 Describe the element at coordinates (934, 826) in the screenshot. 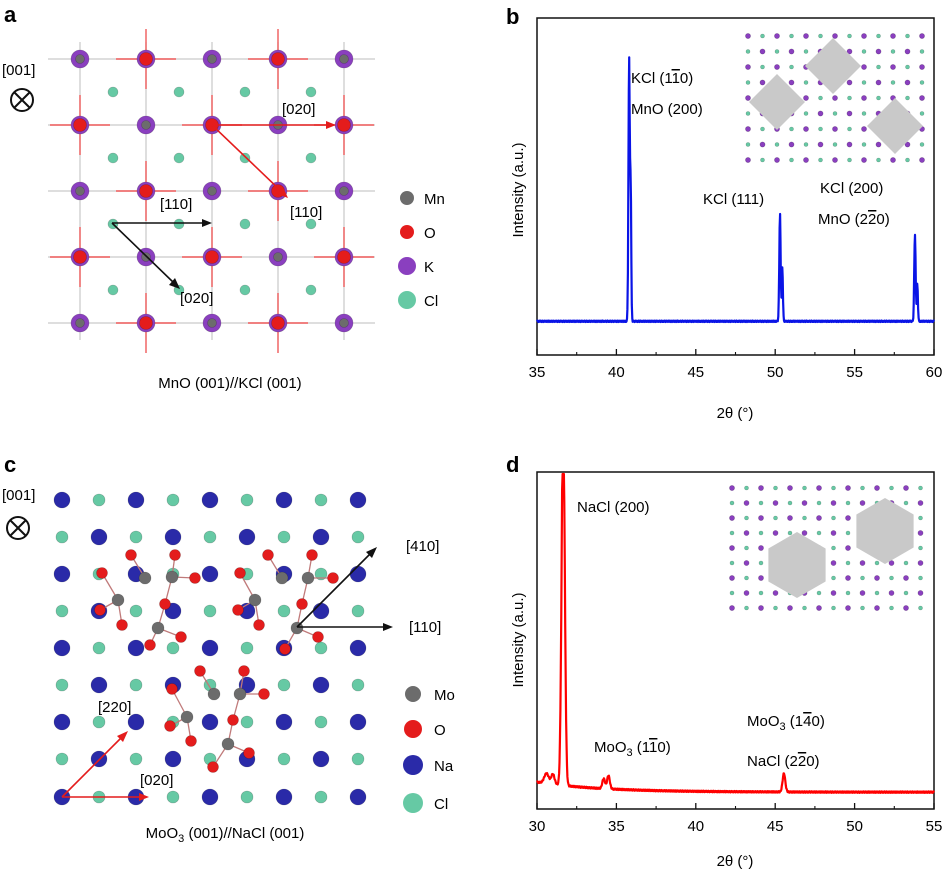

I see `x-tick-label: 55` at that location.